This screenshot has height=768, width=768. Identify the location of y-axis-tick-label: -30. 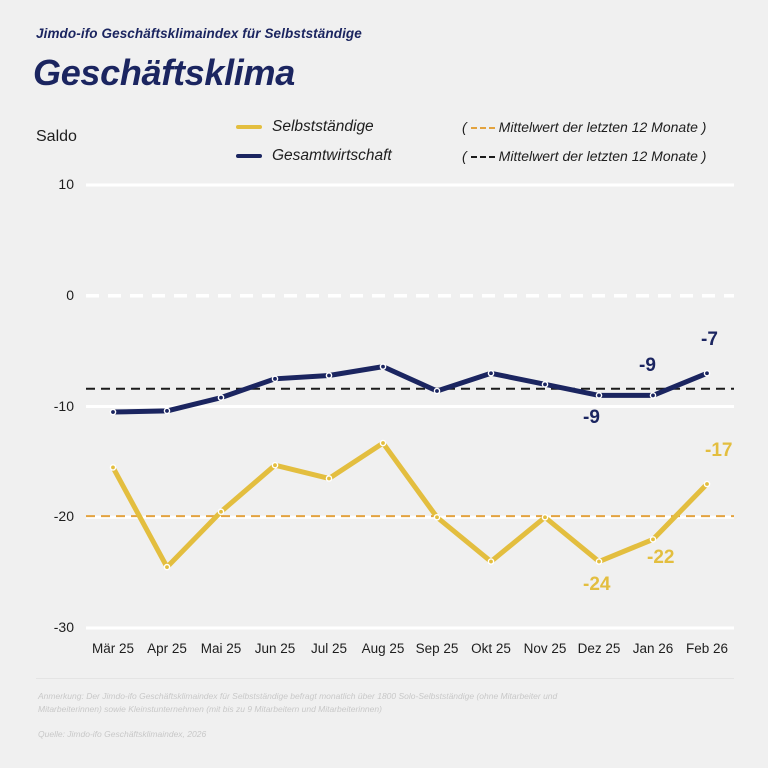
(63, 627).